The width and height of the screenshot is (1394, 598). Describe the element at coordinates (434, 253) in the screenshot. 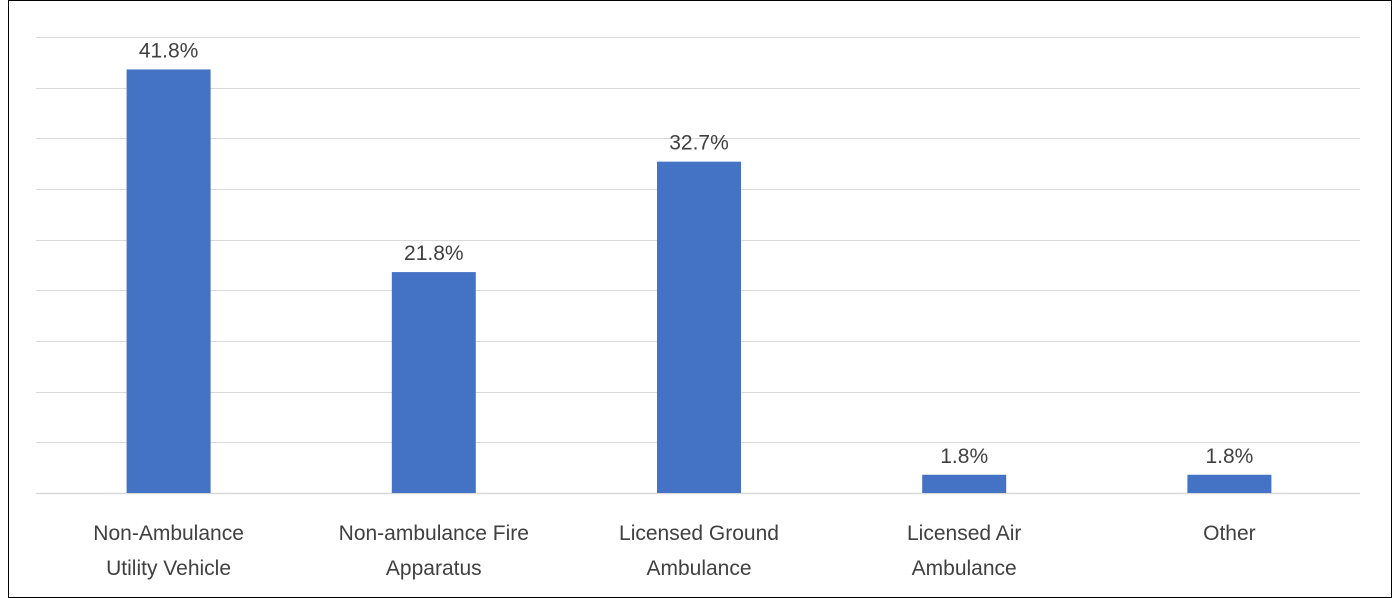

I see `data-label: 21.8%` at that location.